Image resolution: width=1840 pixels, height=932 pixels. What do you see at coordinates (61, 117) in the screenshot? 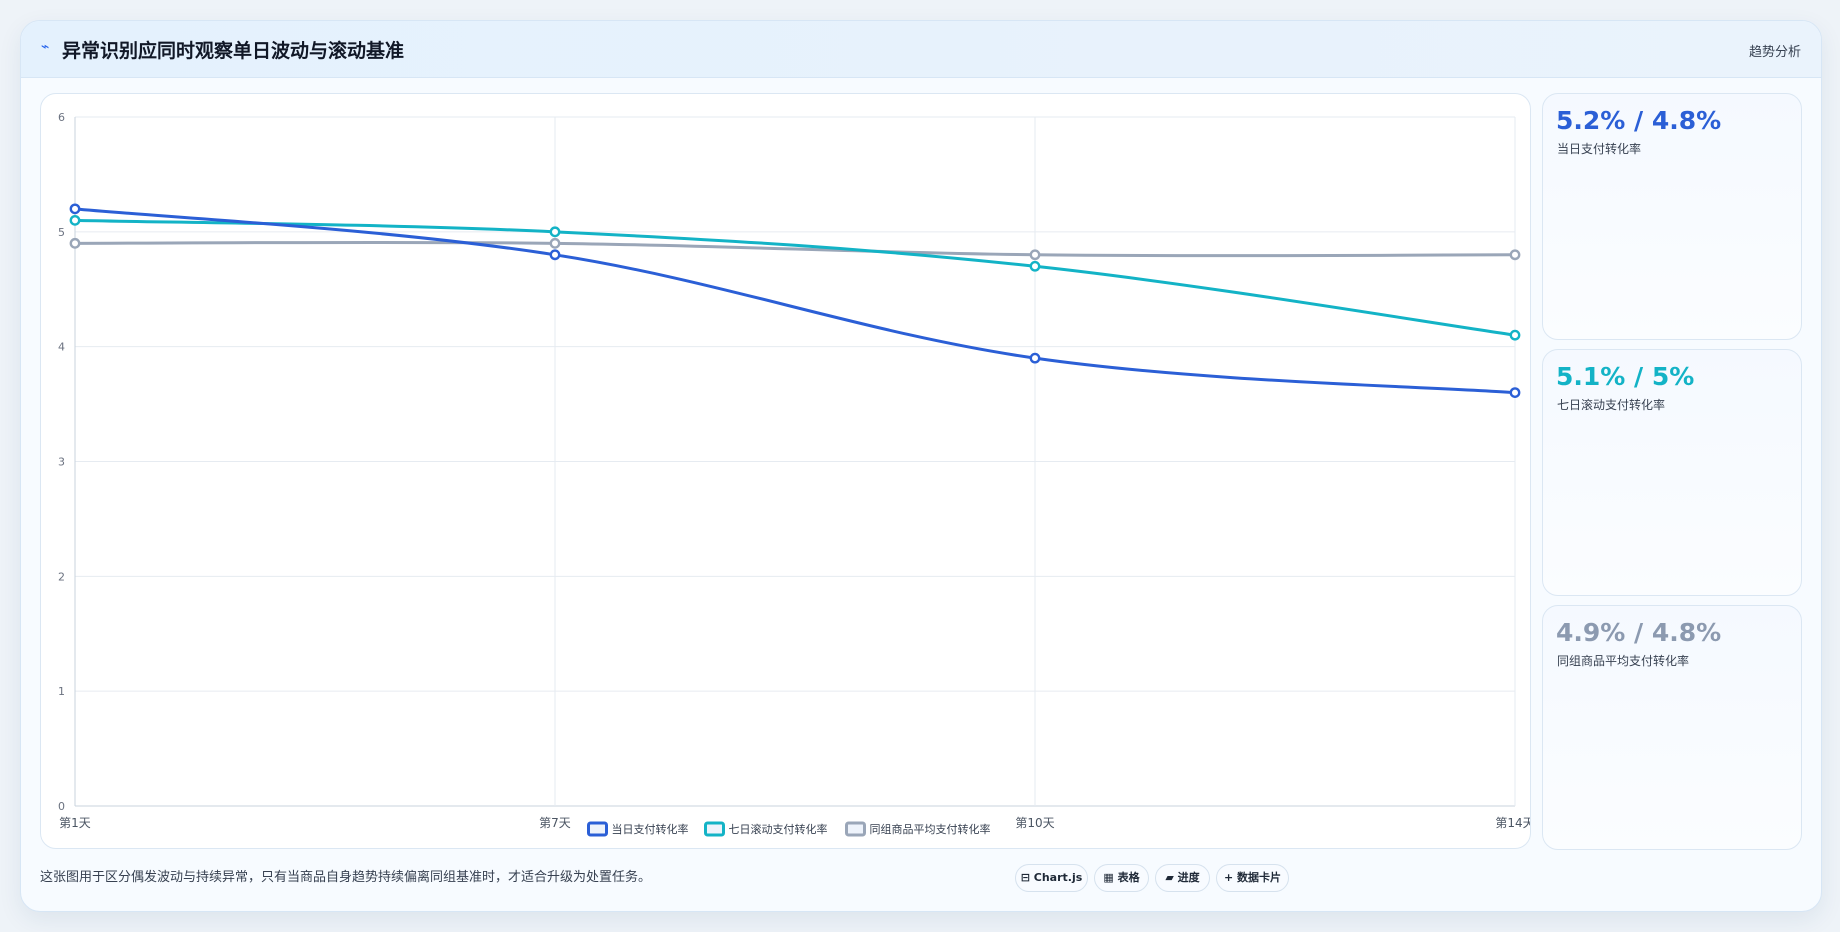
I see `y-tick-label: 6` at bounding box center [61, 117].